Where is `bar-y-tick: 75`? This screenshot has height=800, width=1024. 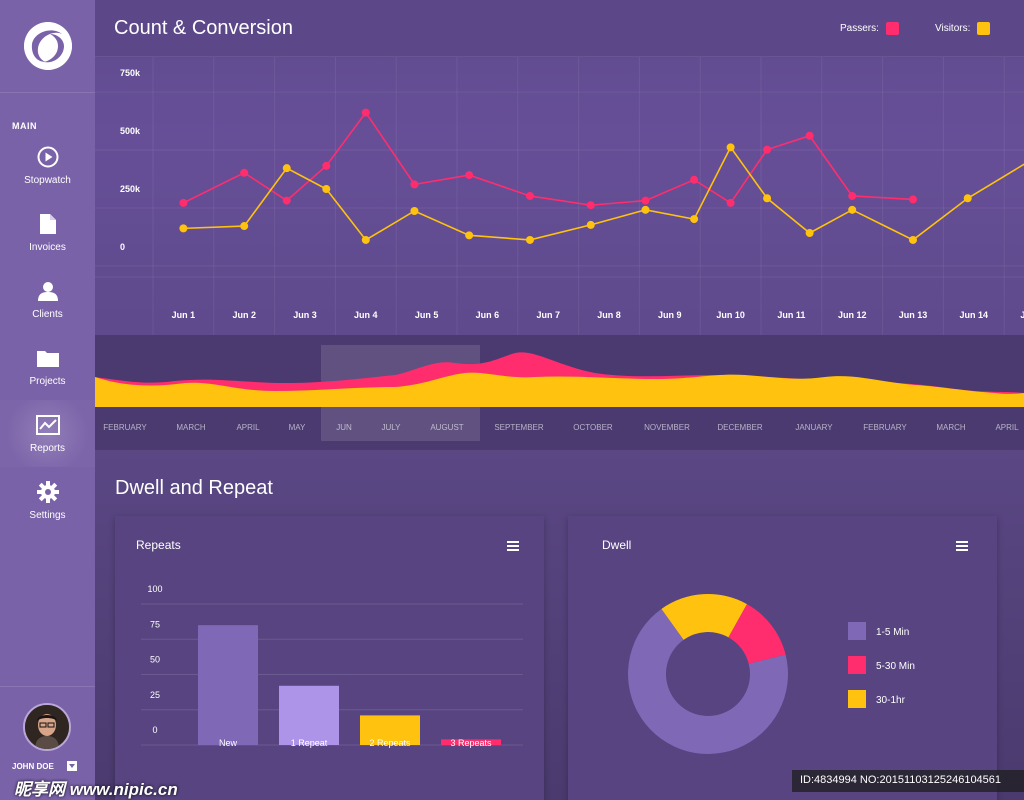 bar-y-tick: 75 is located at coordinates (155, 624).